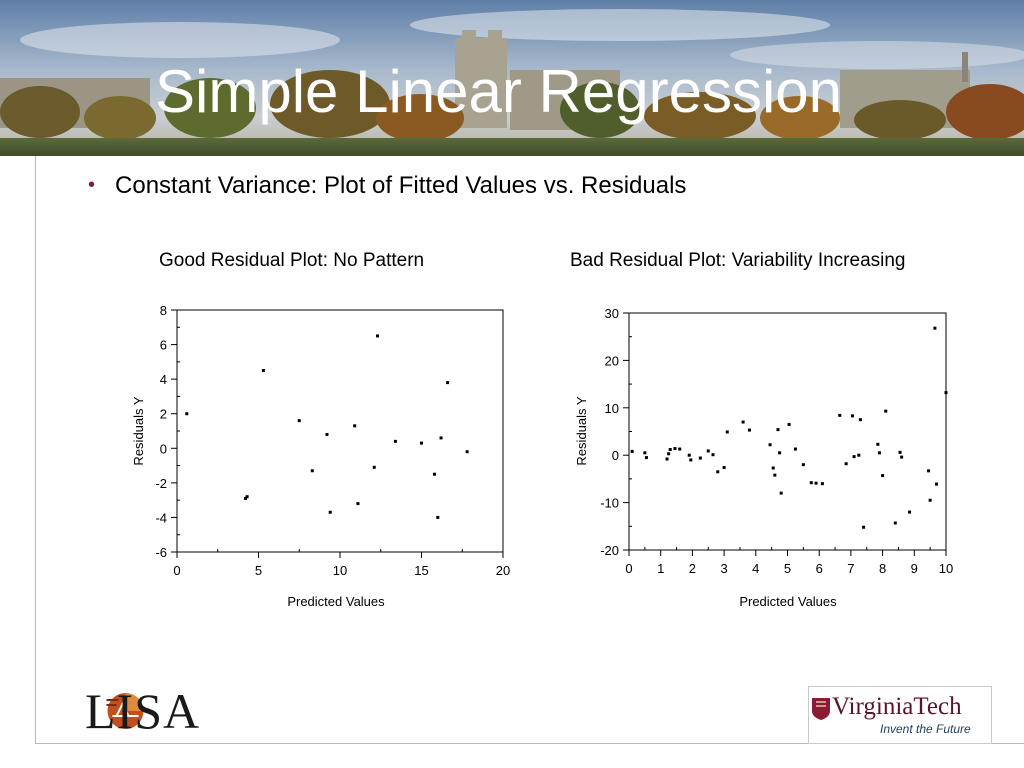 This screenshot has height=768, width=1024. I want to click on chart-right-frame, so click(787, 431).